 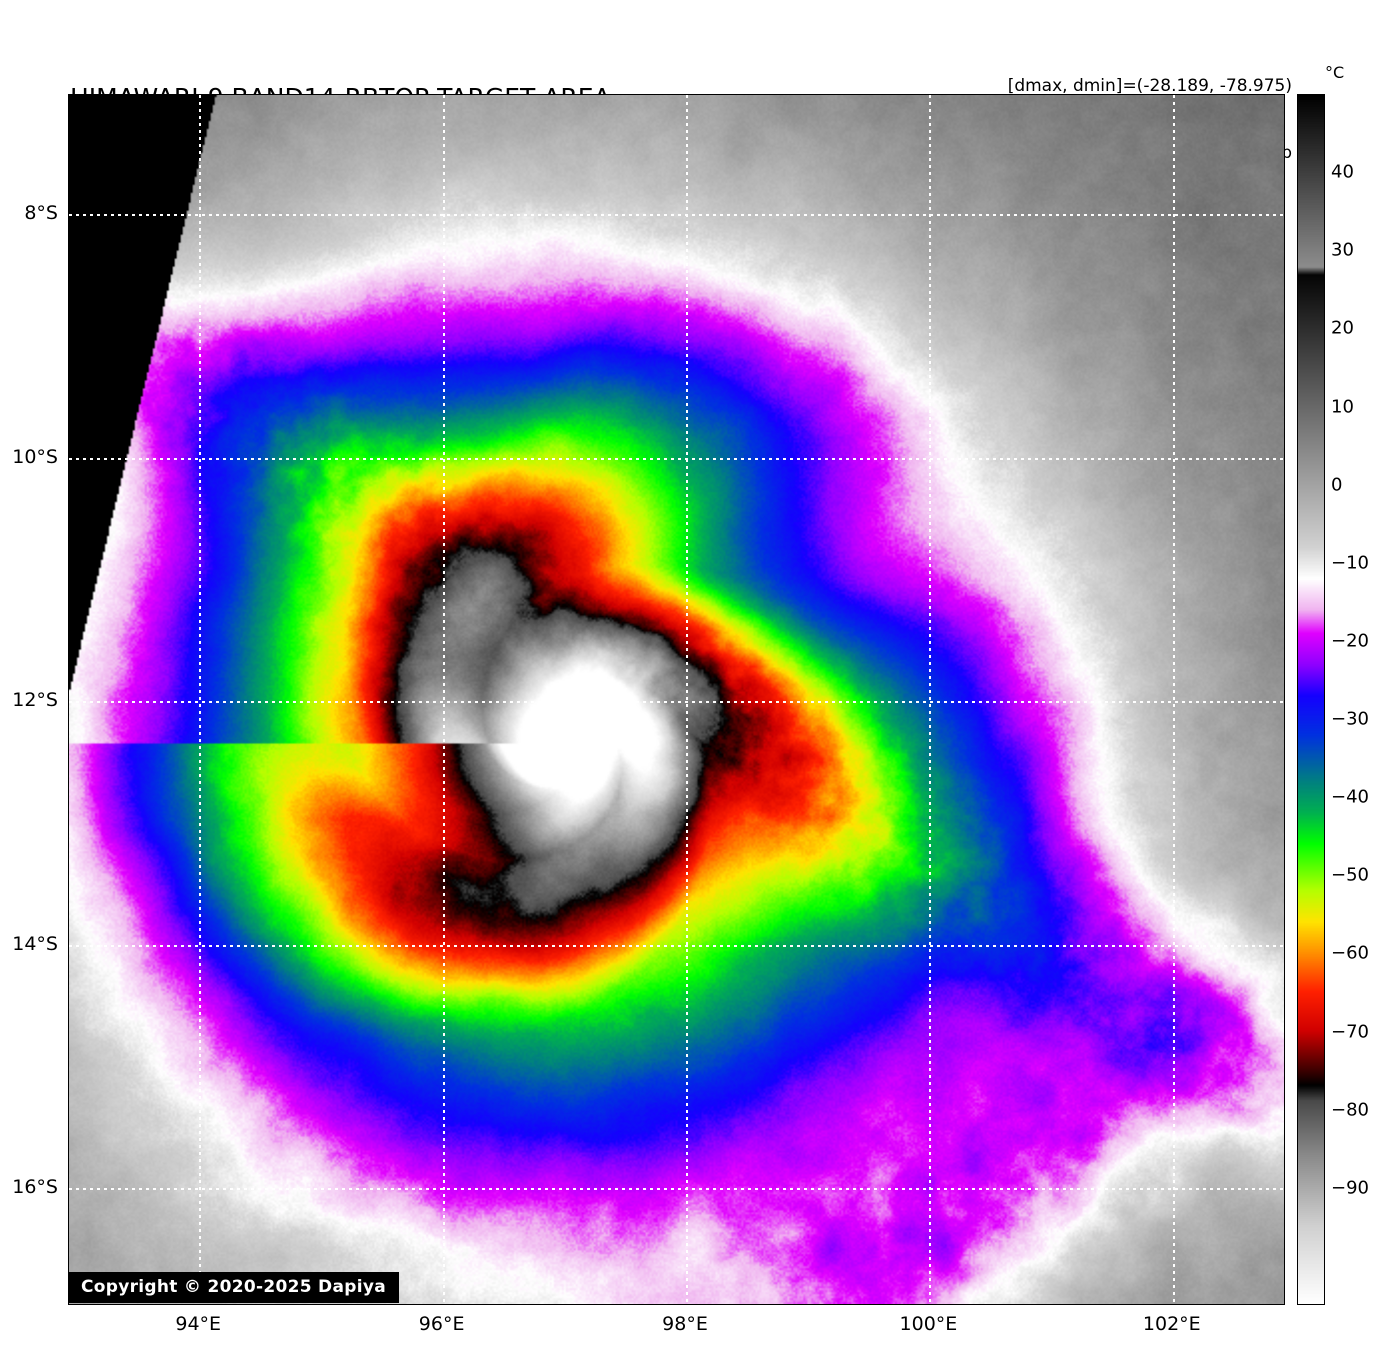 What do you see at coordinates (1350, 797) in the screenshot?
I see `colorbar-tick-8: −40` at bounding box center [1350, 797].